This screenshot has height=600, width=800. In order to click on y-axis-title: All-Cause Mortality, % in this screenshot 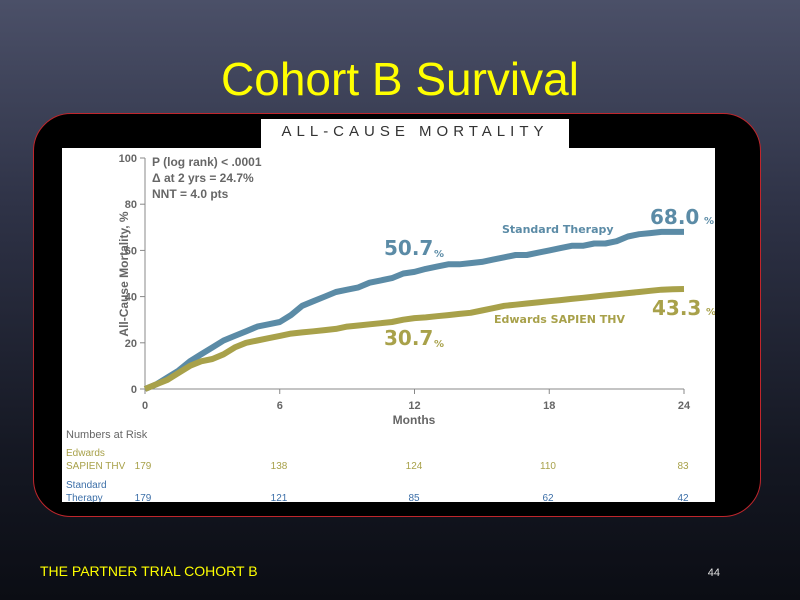, I will do `click(124, 273)`.